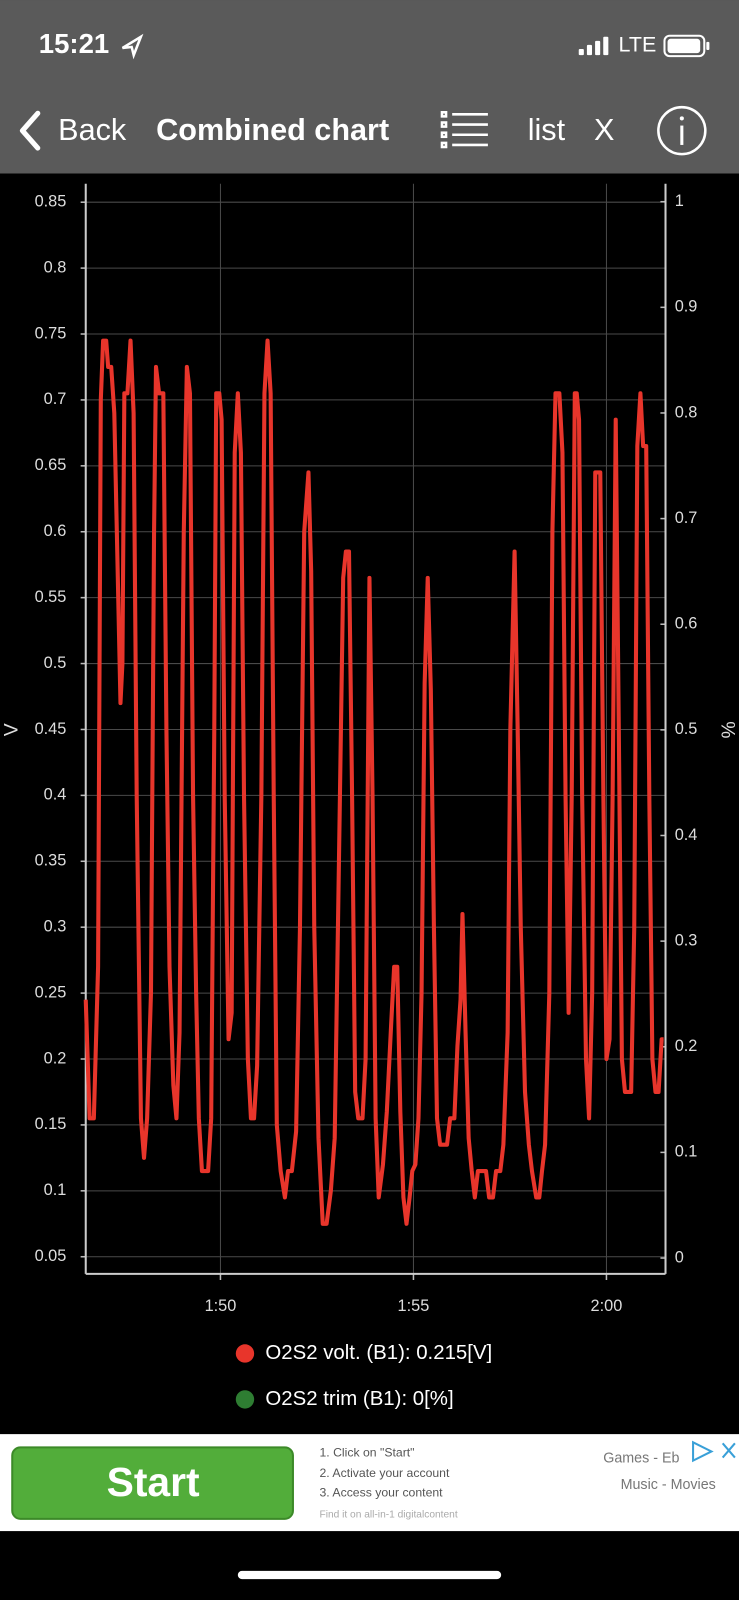  I want to click on y-tick-label: 0.35, so click(51, 861).